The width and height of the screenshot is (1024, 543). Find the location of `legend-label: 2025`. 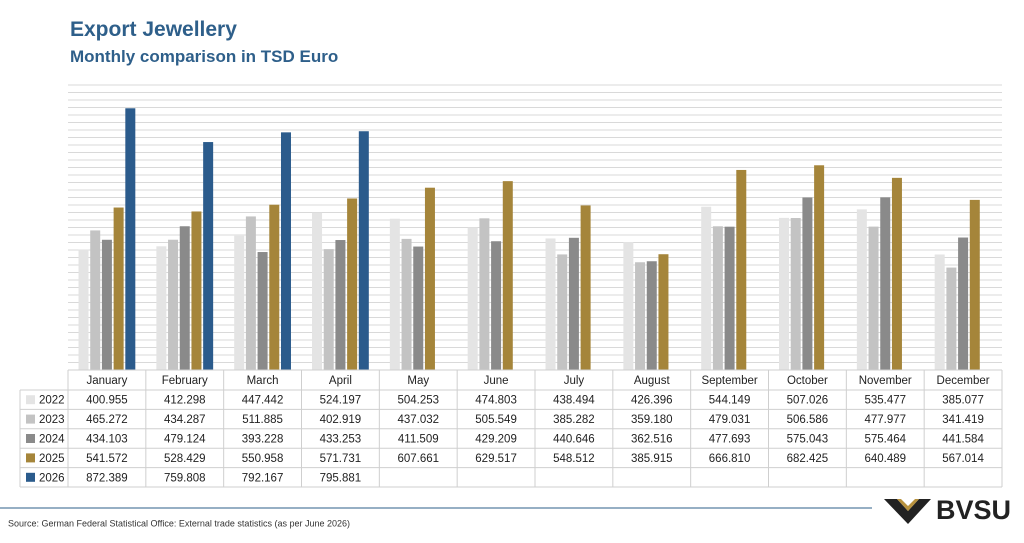

legend-label: 2025 is located at coordinates (52, 459).